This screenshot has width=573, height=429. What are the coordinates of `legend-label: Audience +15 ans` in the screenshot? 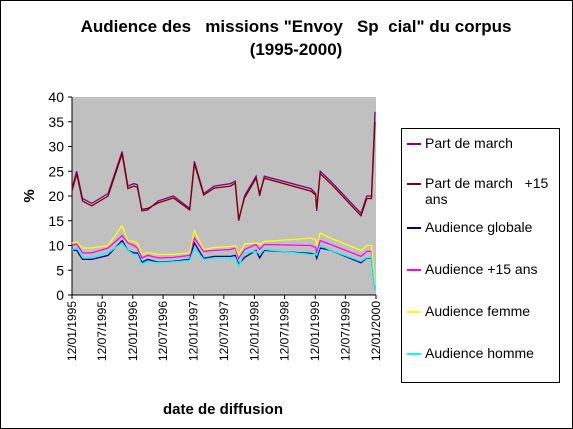 It's located at (481, 269).